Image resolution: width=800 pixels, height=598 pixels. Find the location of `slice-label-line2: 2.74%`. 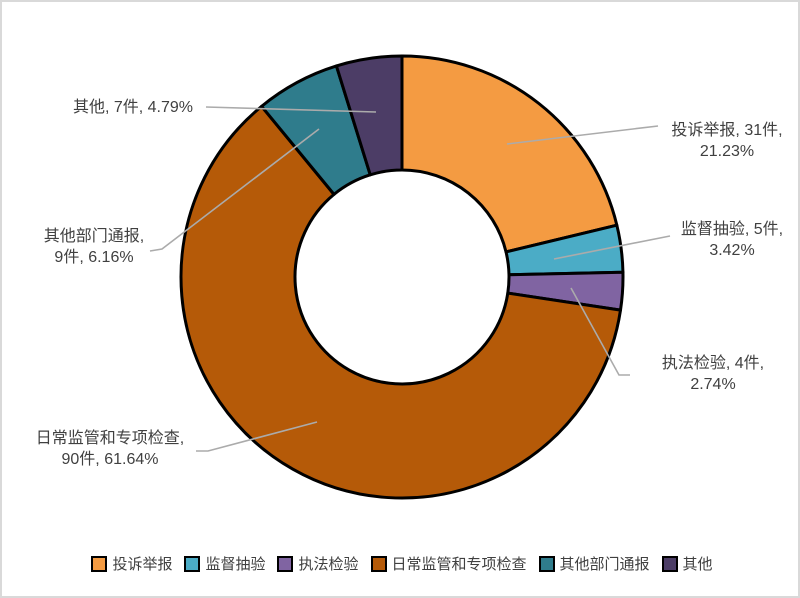

slice-label-line2: 2.74% is located at coordinates (713, 384).